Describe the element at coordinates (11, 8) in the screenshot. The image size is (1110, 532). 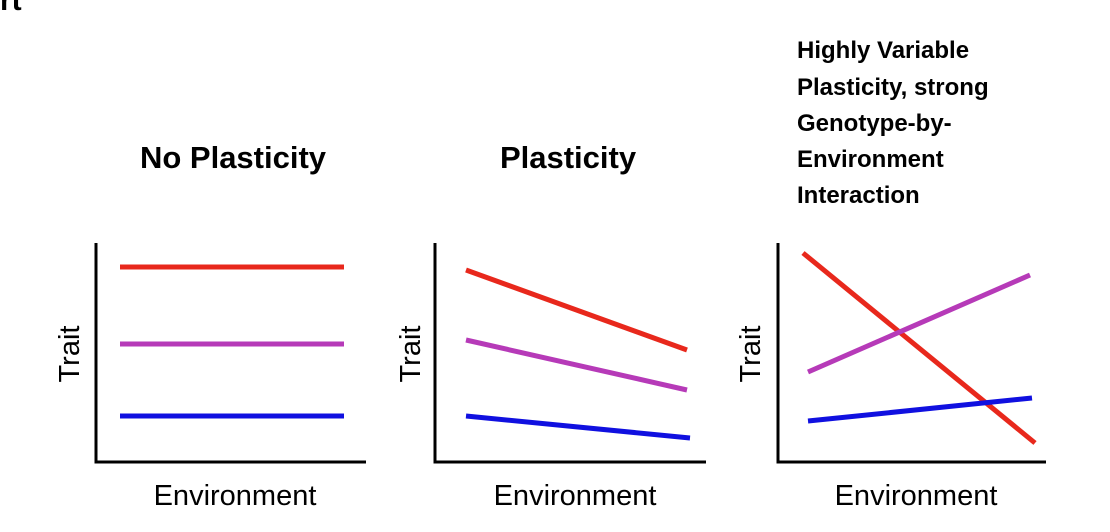
I see `header-fragment: rt` at that location.